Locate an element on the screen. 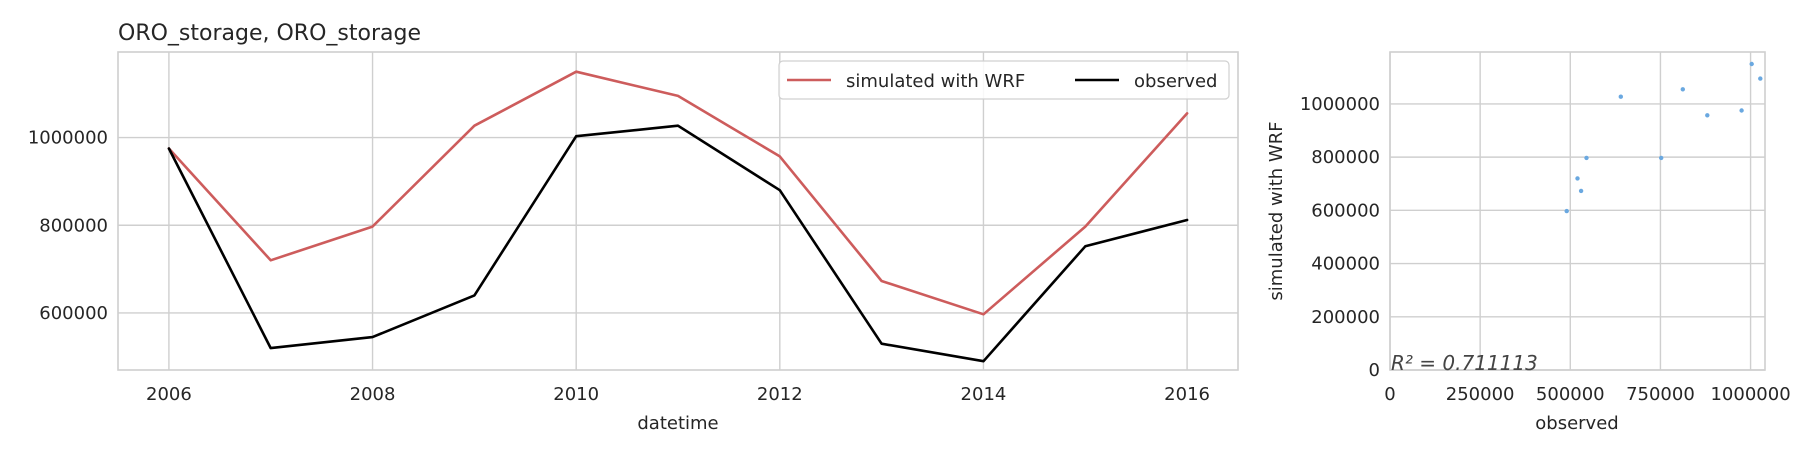  scatter-chart-y-label: simulated with WRF is located at coordinates (1276, 210).